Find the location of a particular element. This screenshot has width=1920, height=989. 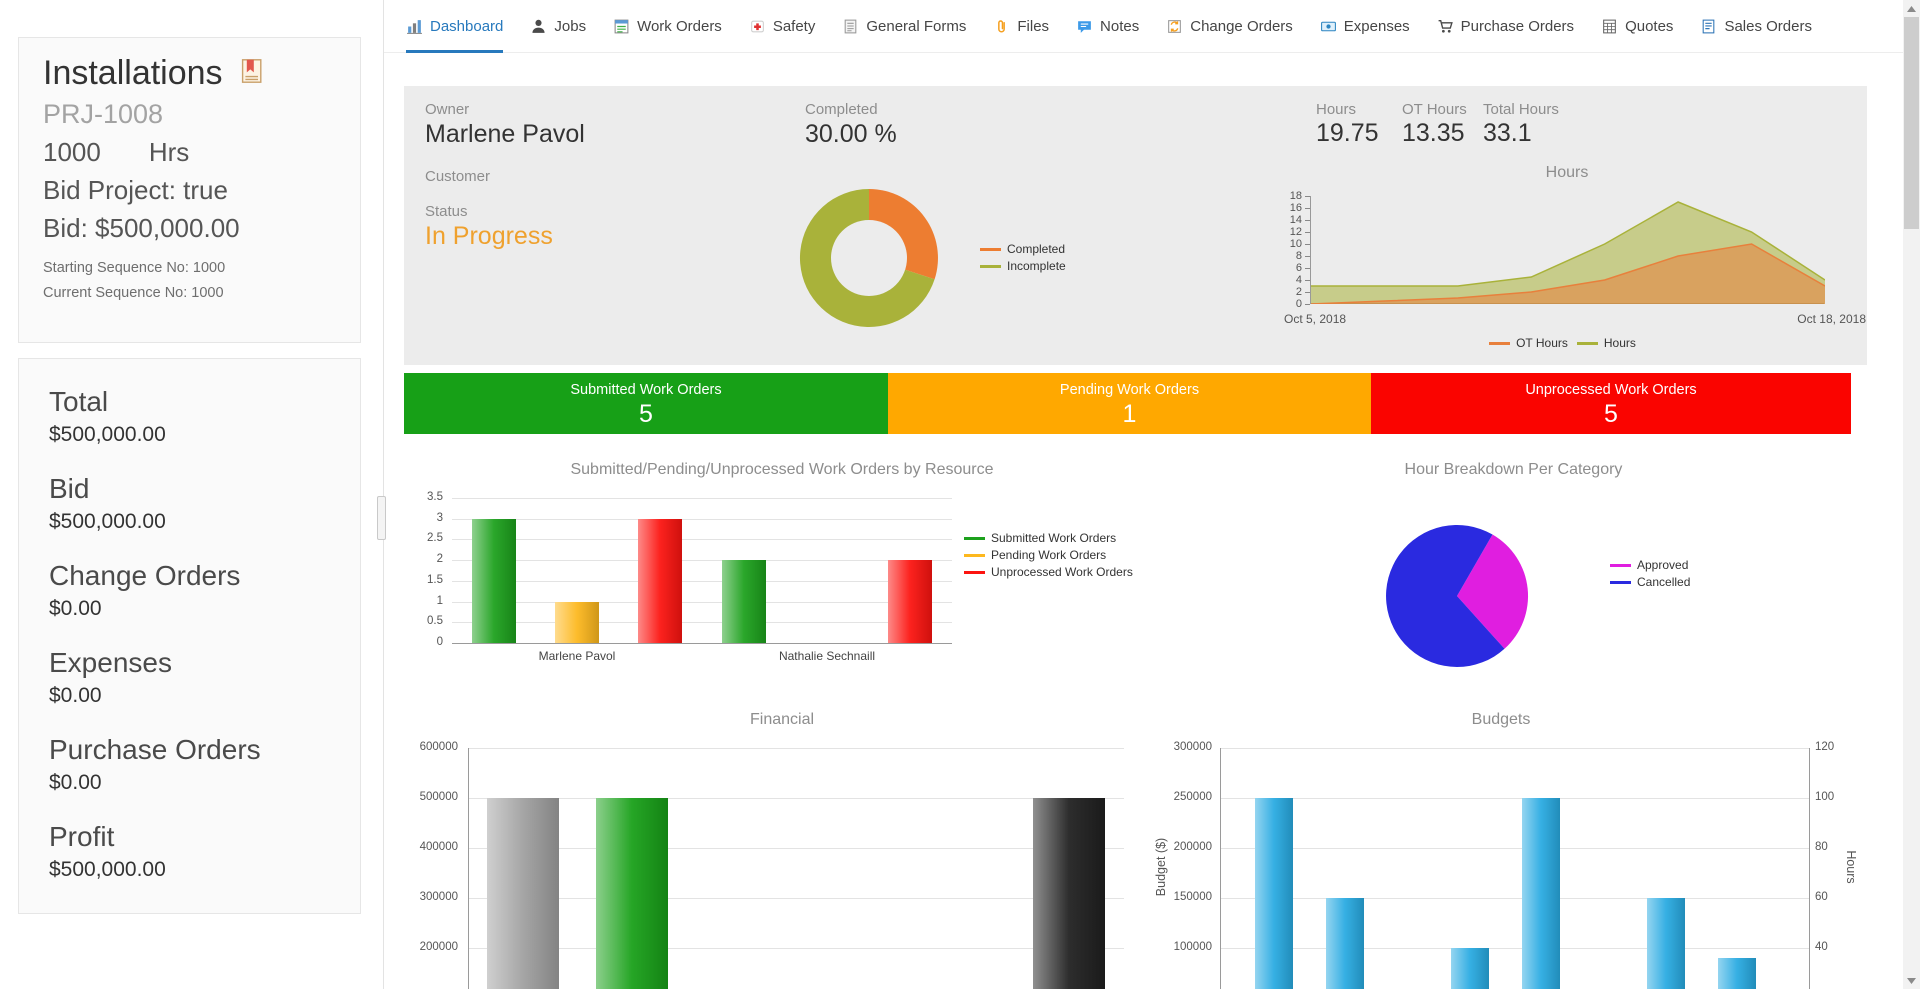

scroll-up-button is located at coordinates (1911, 8).